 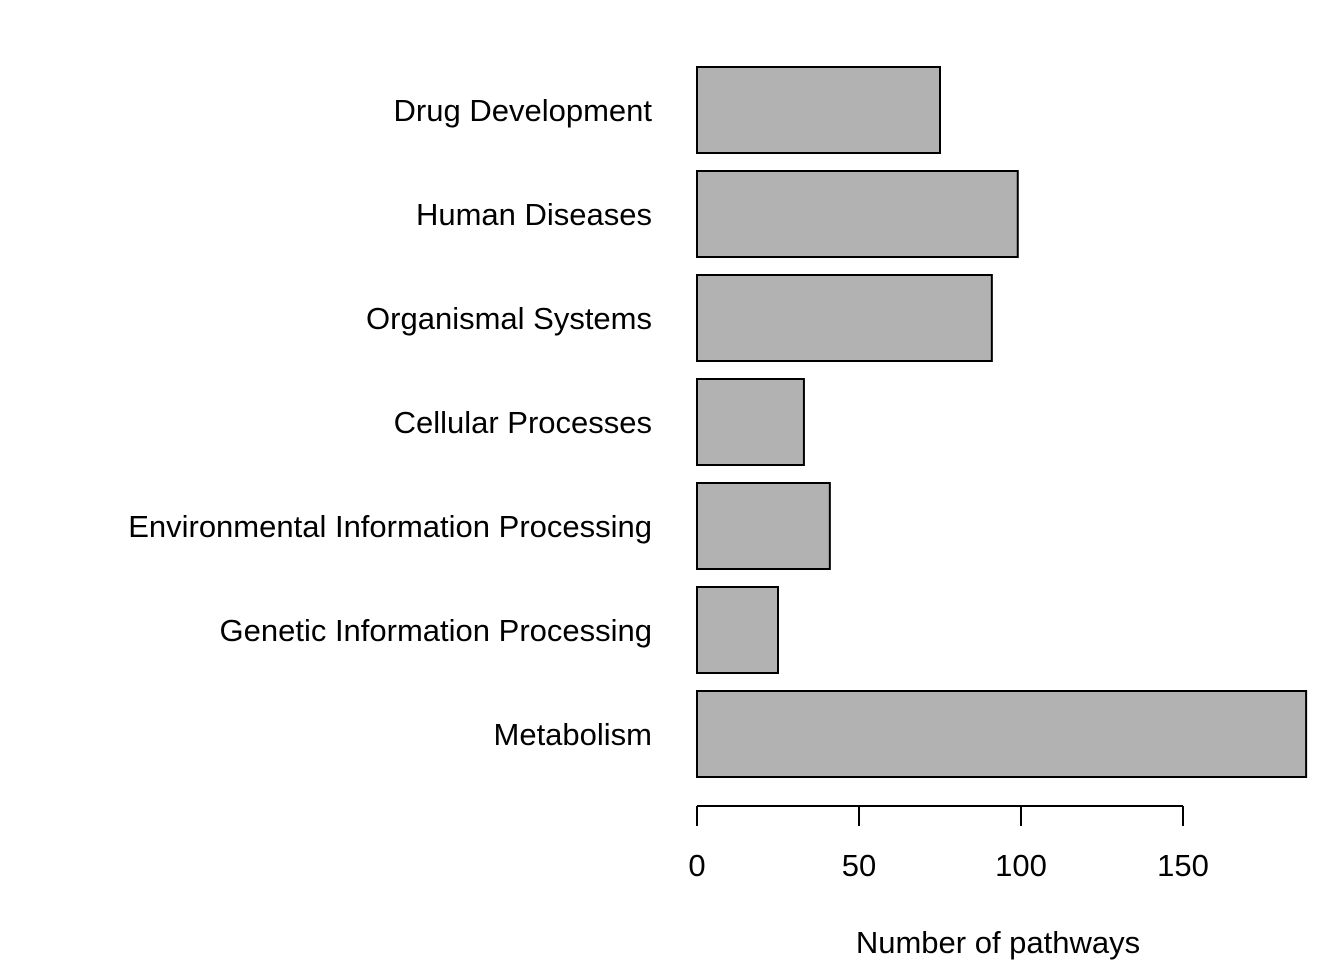 What do you see at coordinates (390, 526) in the screenshot?
I see `category-label: Environmental Information Processing` at bounding box center [390, 526].